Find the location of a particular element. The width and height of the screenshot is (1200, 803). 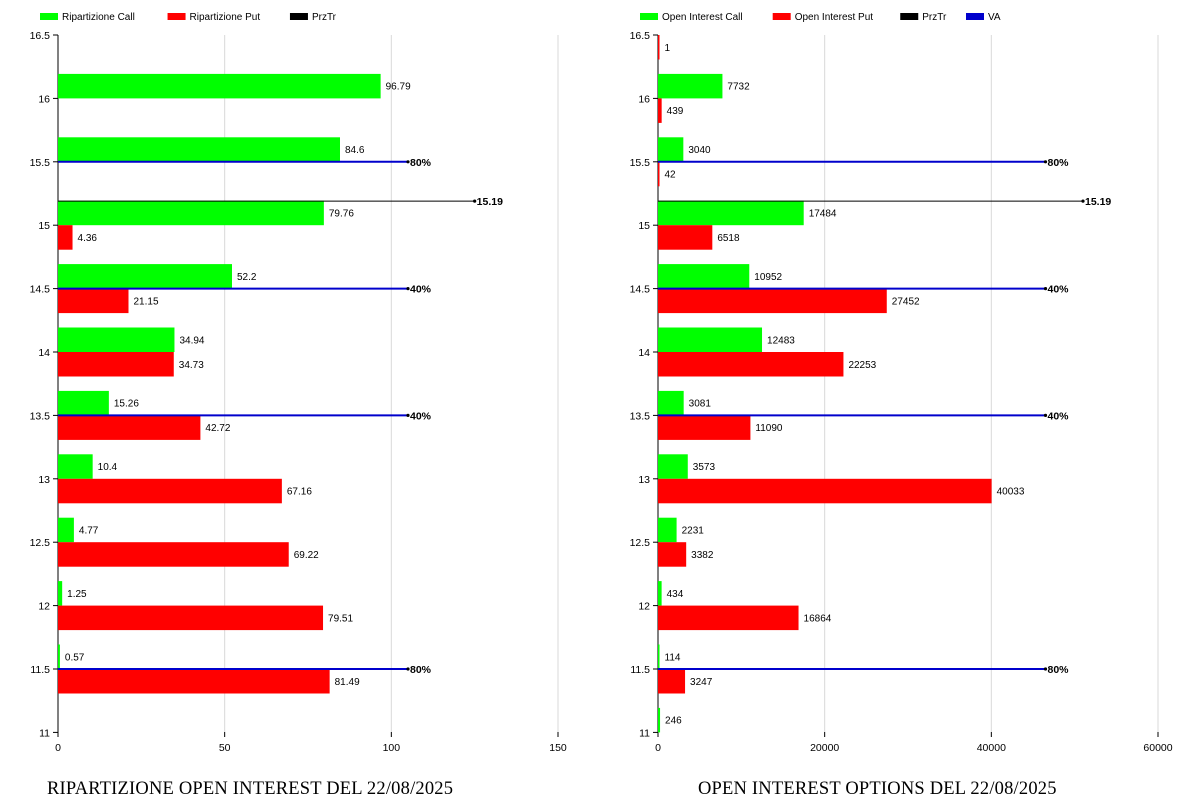

legend-label-open-interest-call: Open Interest Call is located at coordinates (702, 17).